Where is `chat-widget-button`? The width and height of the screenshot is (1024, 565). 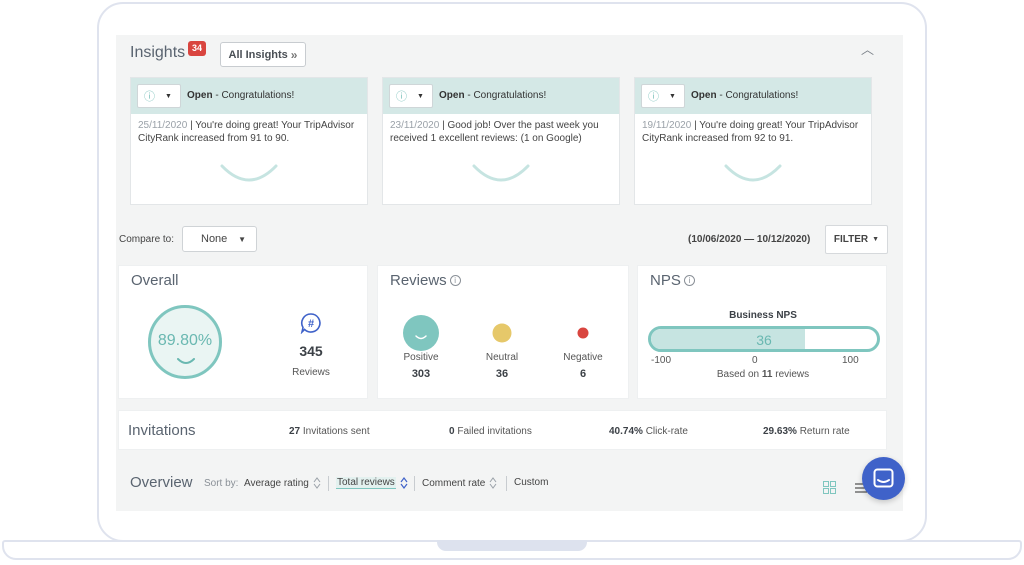 chat-widget-button is located at coordinates (883, 478).